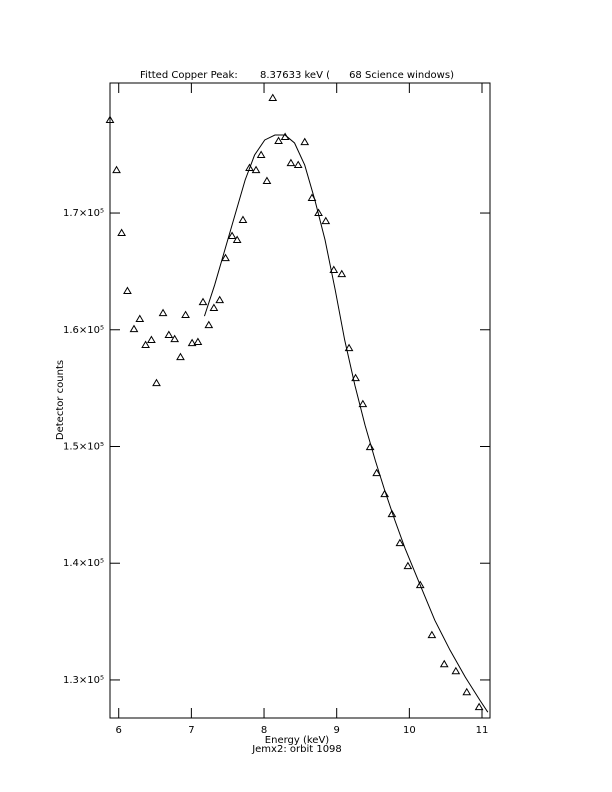 The image size is (612, 792). I want to click on y-tick-label: 1.7×10⁵, so click(83, 213).